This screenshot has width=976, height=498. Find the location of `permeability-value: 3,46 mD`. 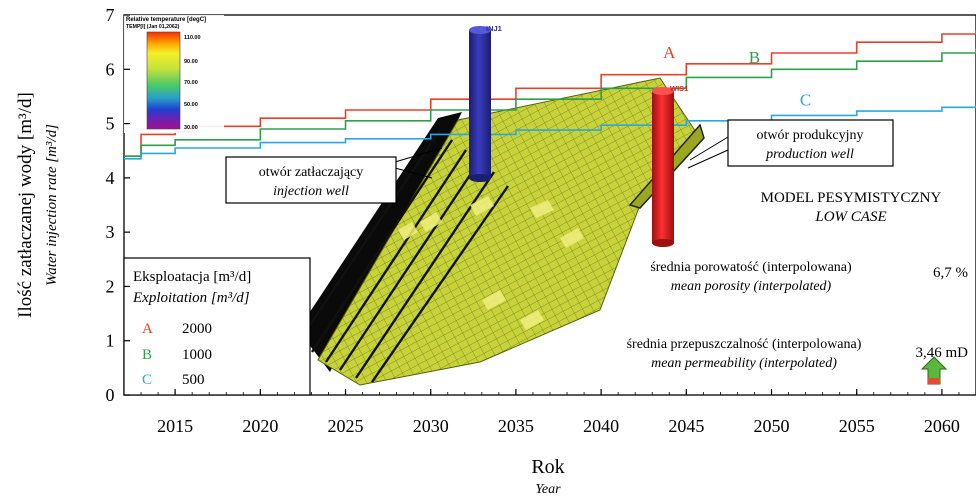

permeability-value: 3,46 mD is located at coordinates (942, 353).